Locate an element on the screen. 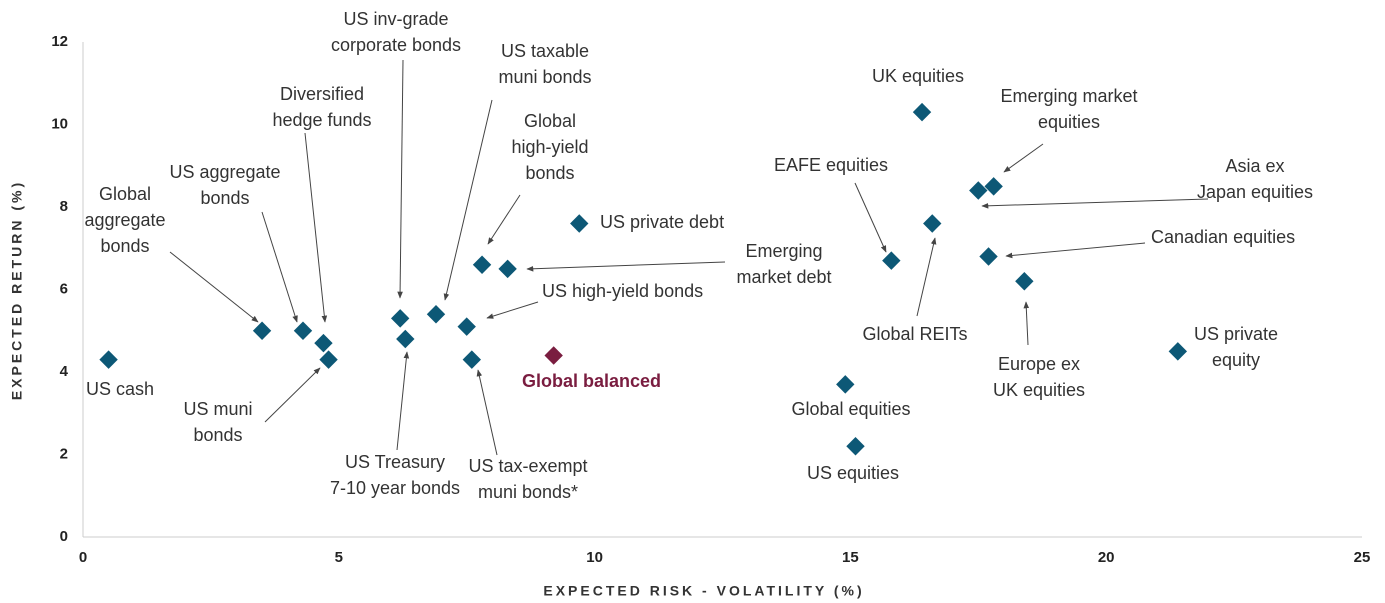  label-line: Global balanced is located at coordinates (591, 381).